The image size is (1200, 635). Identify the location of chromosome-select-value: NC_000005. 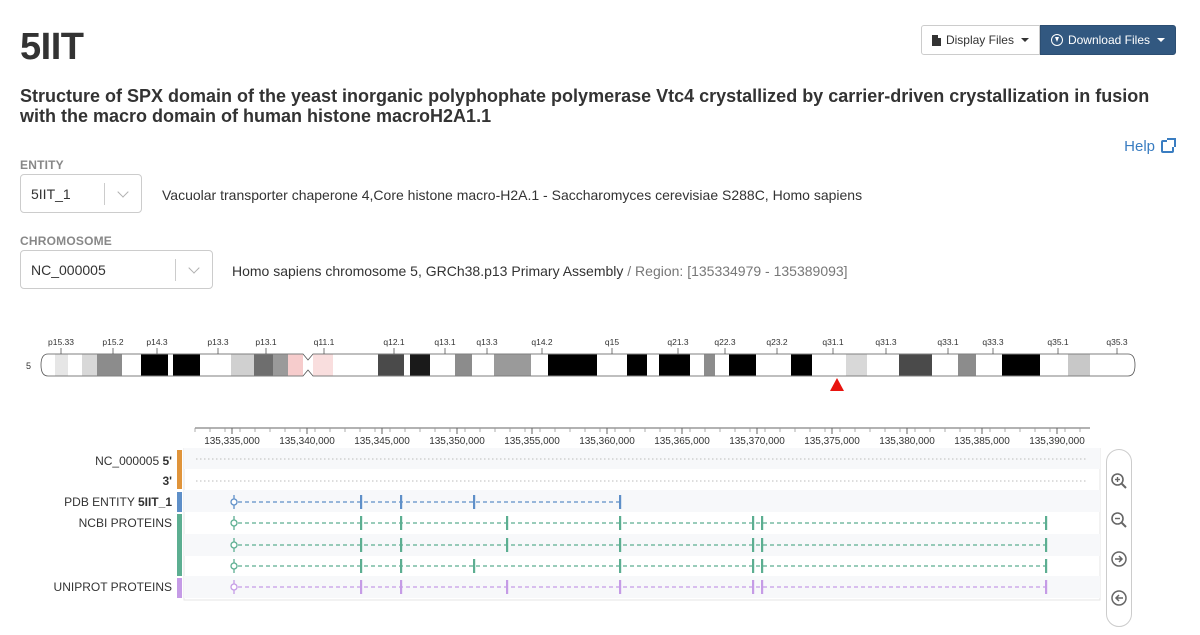
(68, 269).